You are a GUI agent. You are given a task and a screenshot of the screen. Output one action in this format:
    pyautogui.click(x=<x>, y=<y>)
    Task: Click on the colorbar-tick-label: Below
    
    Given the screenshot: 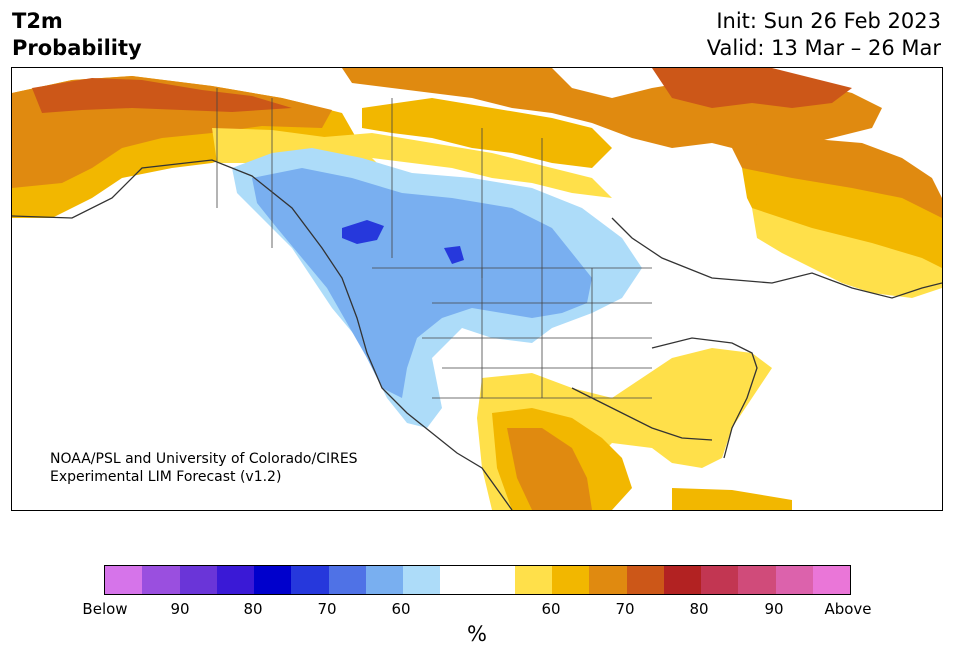 What is the action you would take?
    pyautogui.click(x=105, y=609)
    